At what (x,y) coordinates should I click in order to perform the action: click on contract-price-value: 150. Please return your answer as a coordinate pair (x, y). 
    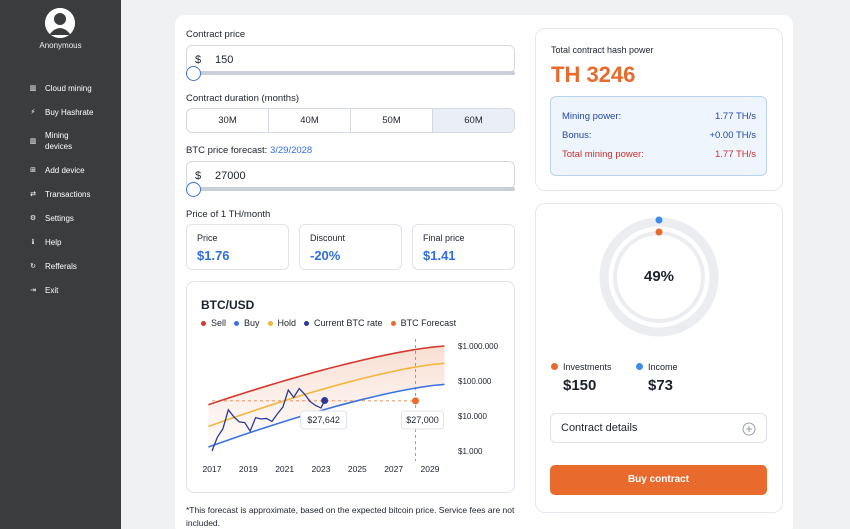
    Looking at the image, I should click on (224, 60).